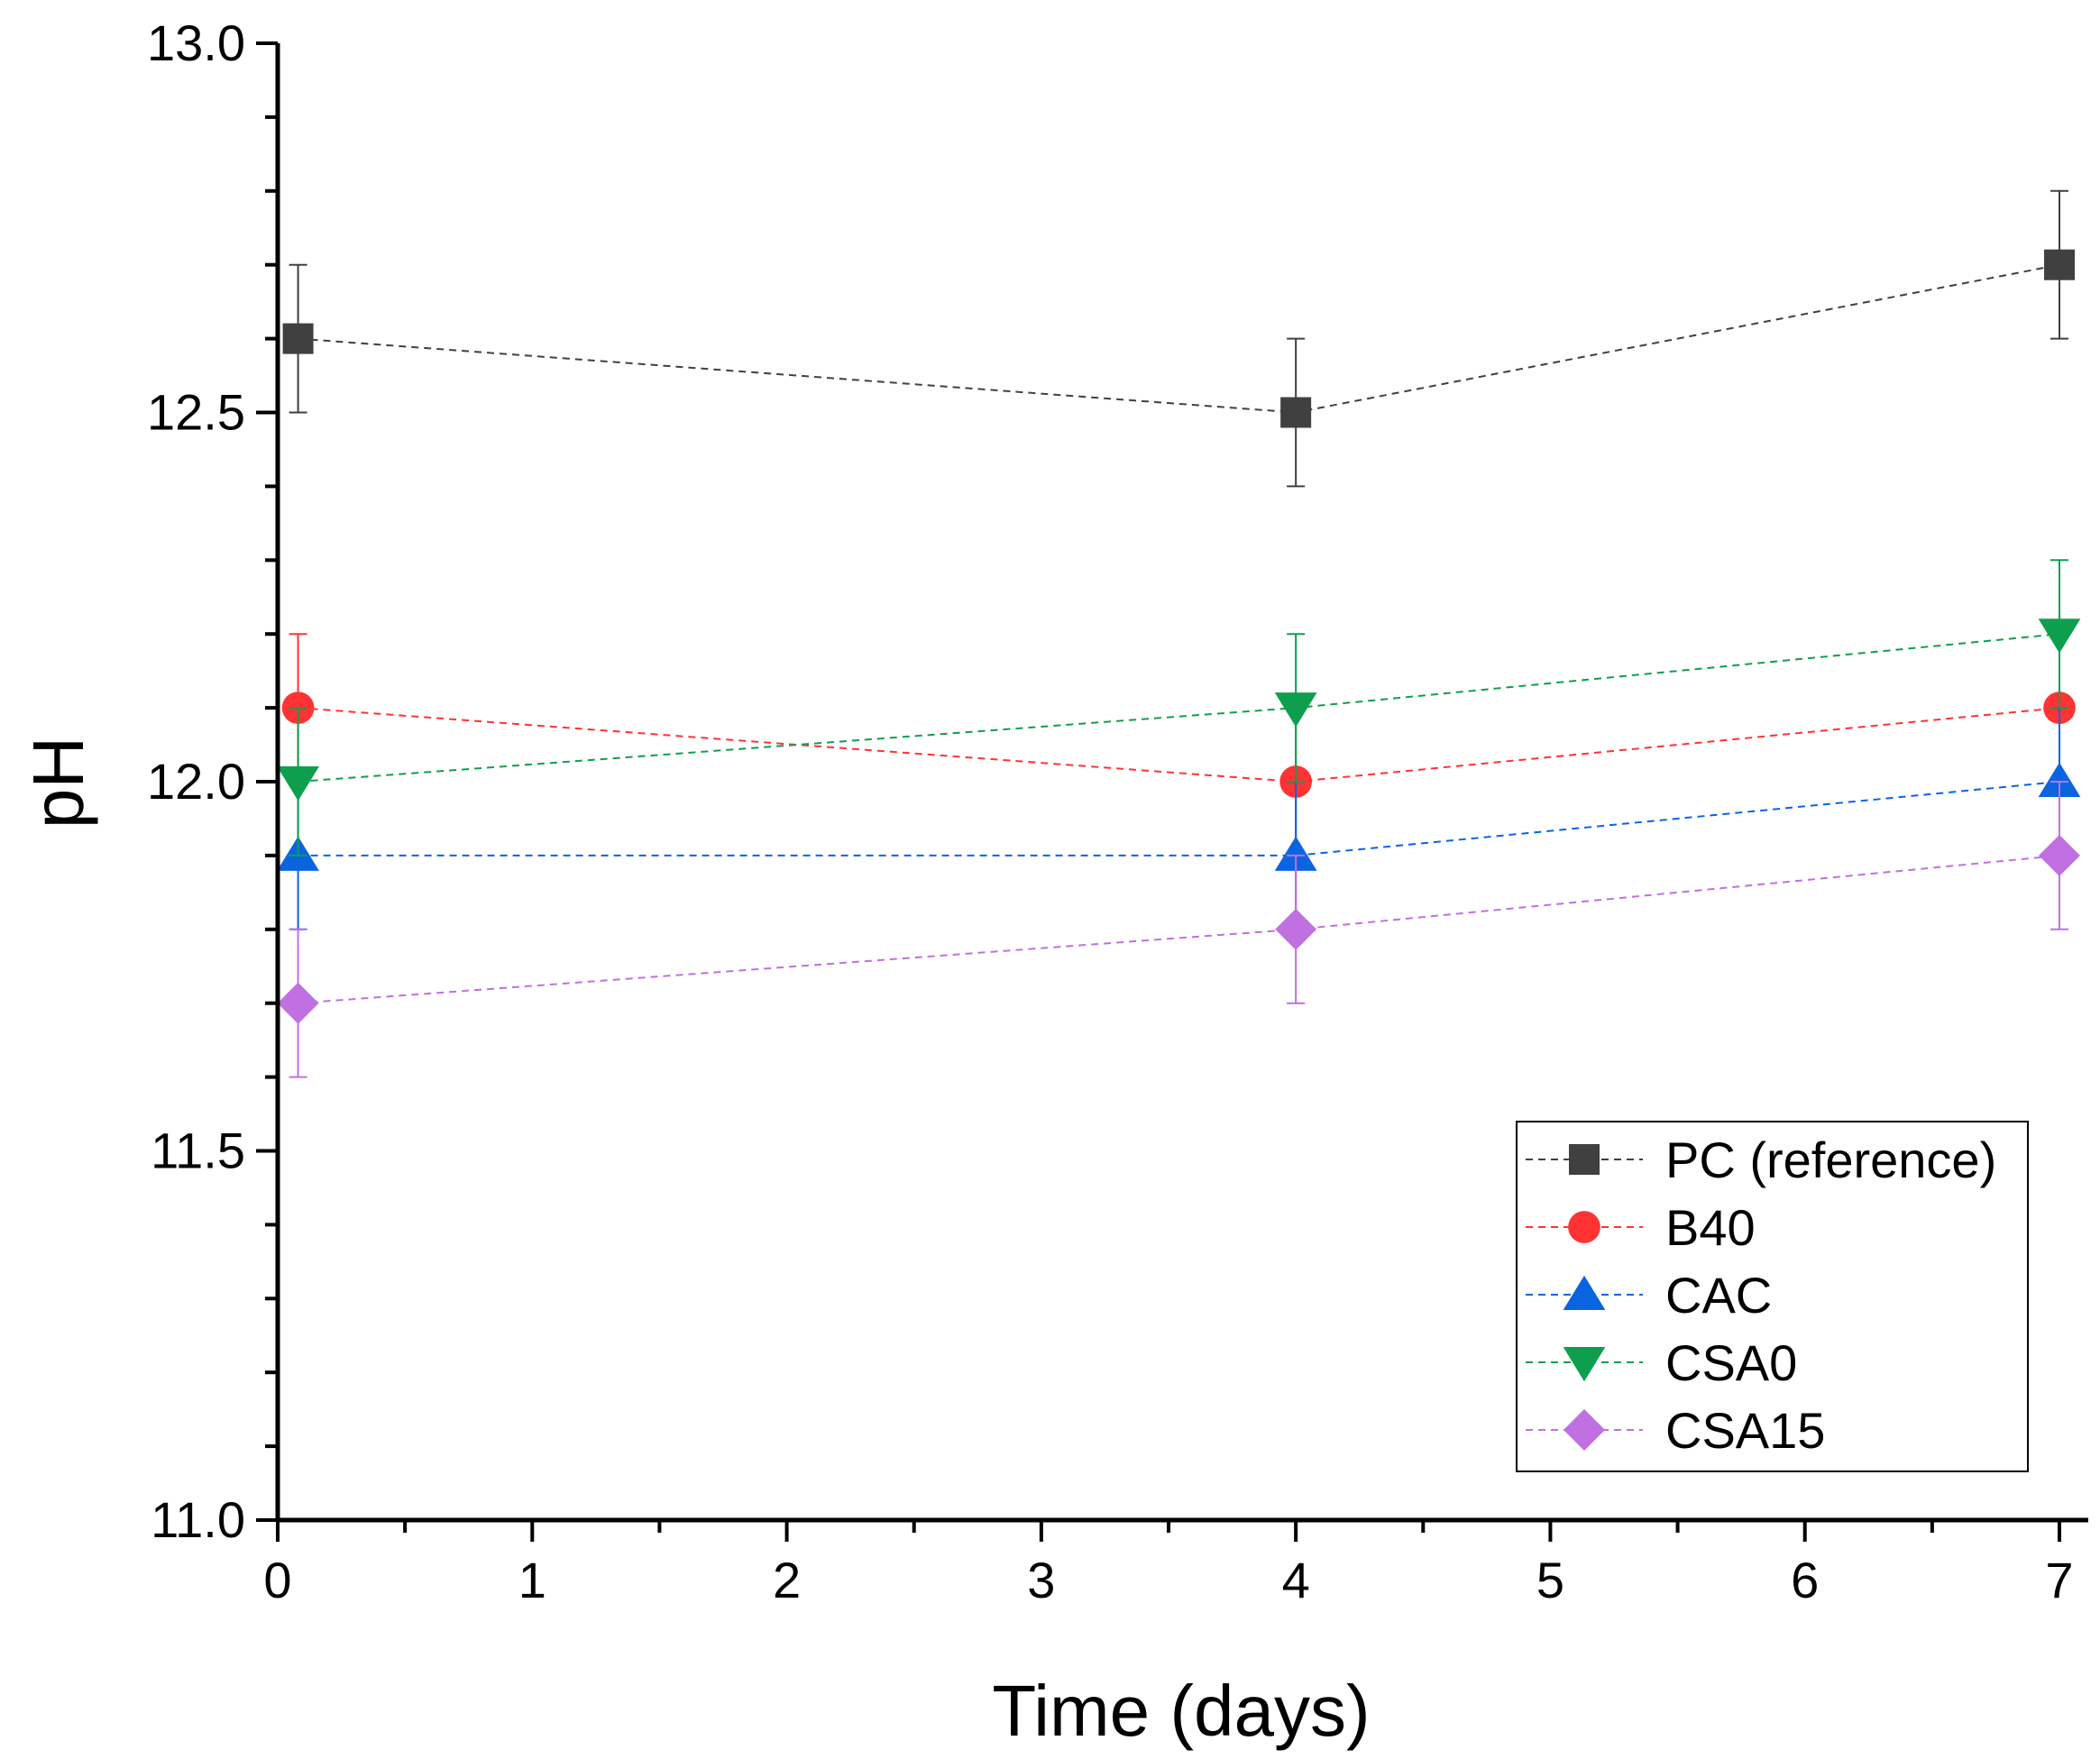  I want to click on series-b40, so click(1178, 745).